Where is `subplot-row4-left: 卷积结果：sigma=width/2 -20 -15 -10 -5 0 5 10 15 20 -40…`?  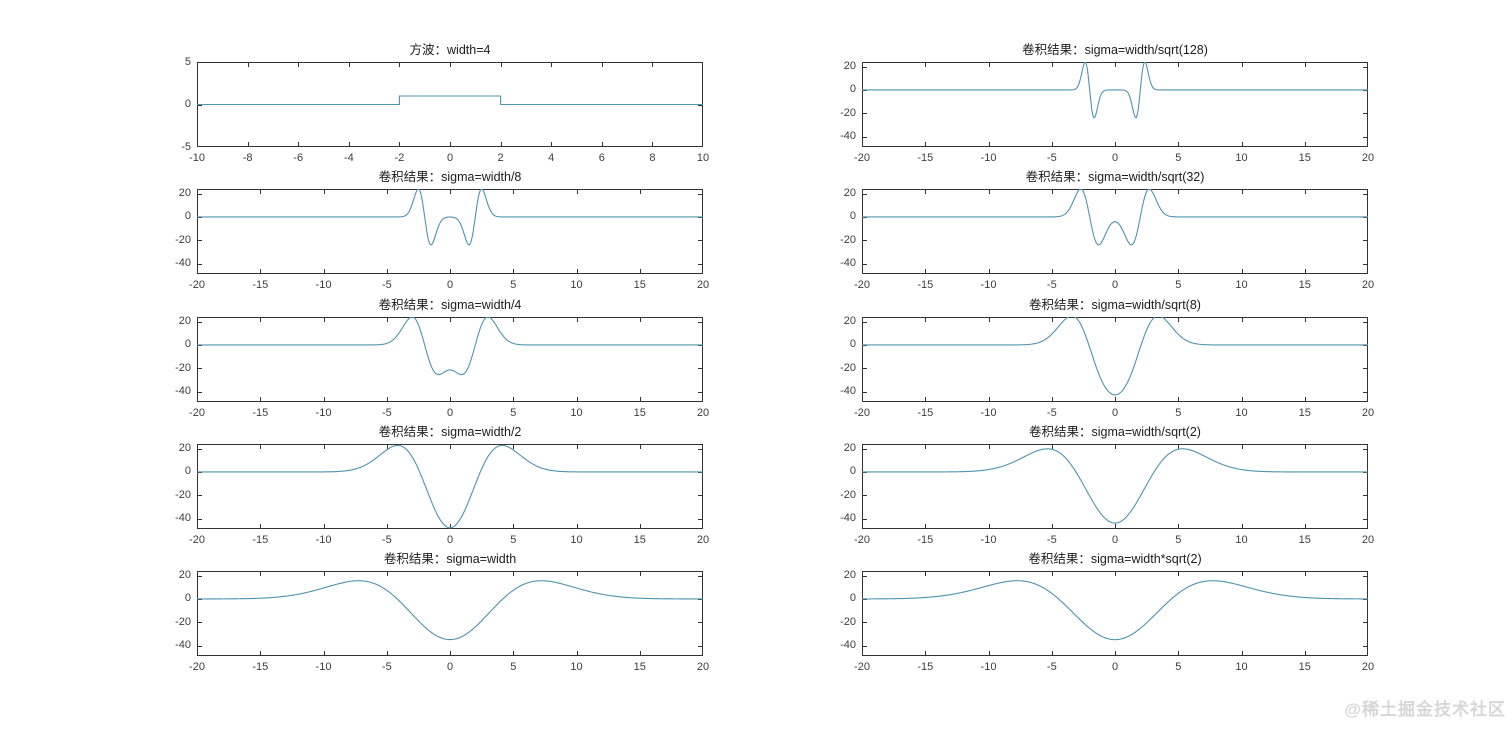
subplot-row4-left: 卷积结果：sigma=width/2 -20 -15 -10 -5 0 5 10 15 20 -40… is located at coordinates (442, 485).